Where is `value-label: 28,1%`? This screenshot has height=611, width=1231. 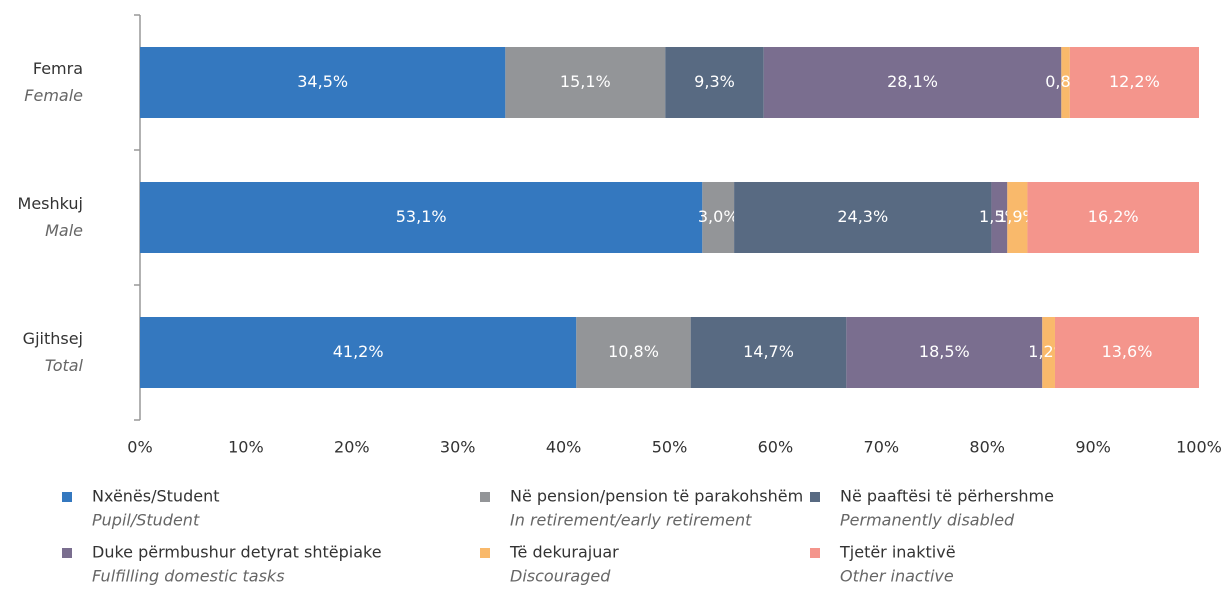 value-label: 28,1% is located at coordinates (912, 81).